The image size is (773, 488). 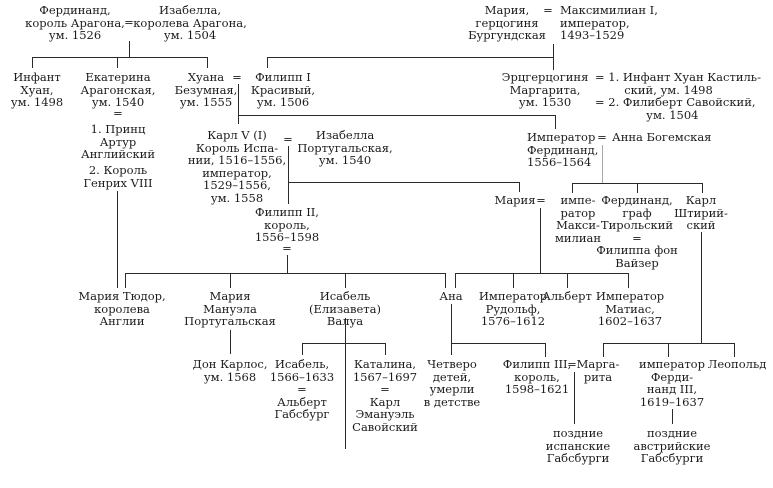 What do you see at coordinates (345, 147) in the screenshot?
I see `node-isabella-portugal: Изабелла Португальская, ум. 1540` at bounding box center [345, 147].